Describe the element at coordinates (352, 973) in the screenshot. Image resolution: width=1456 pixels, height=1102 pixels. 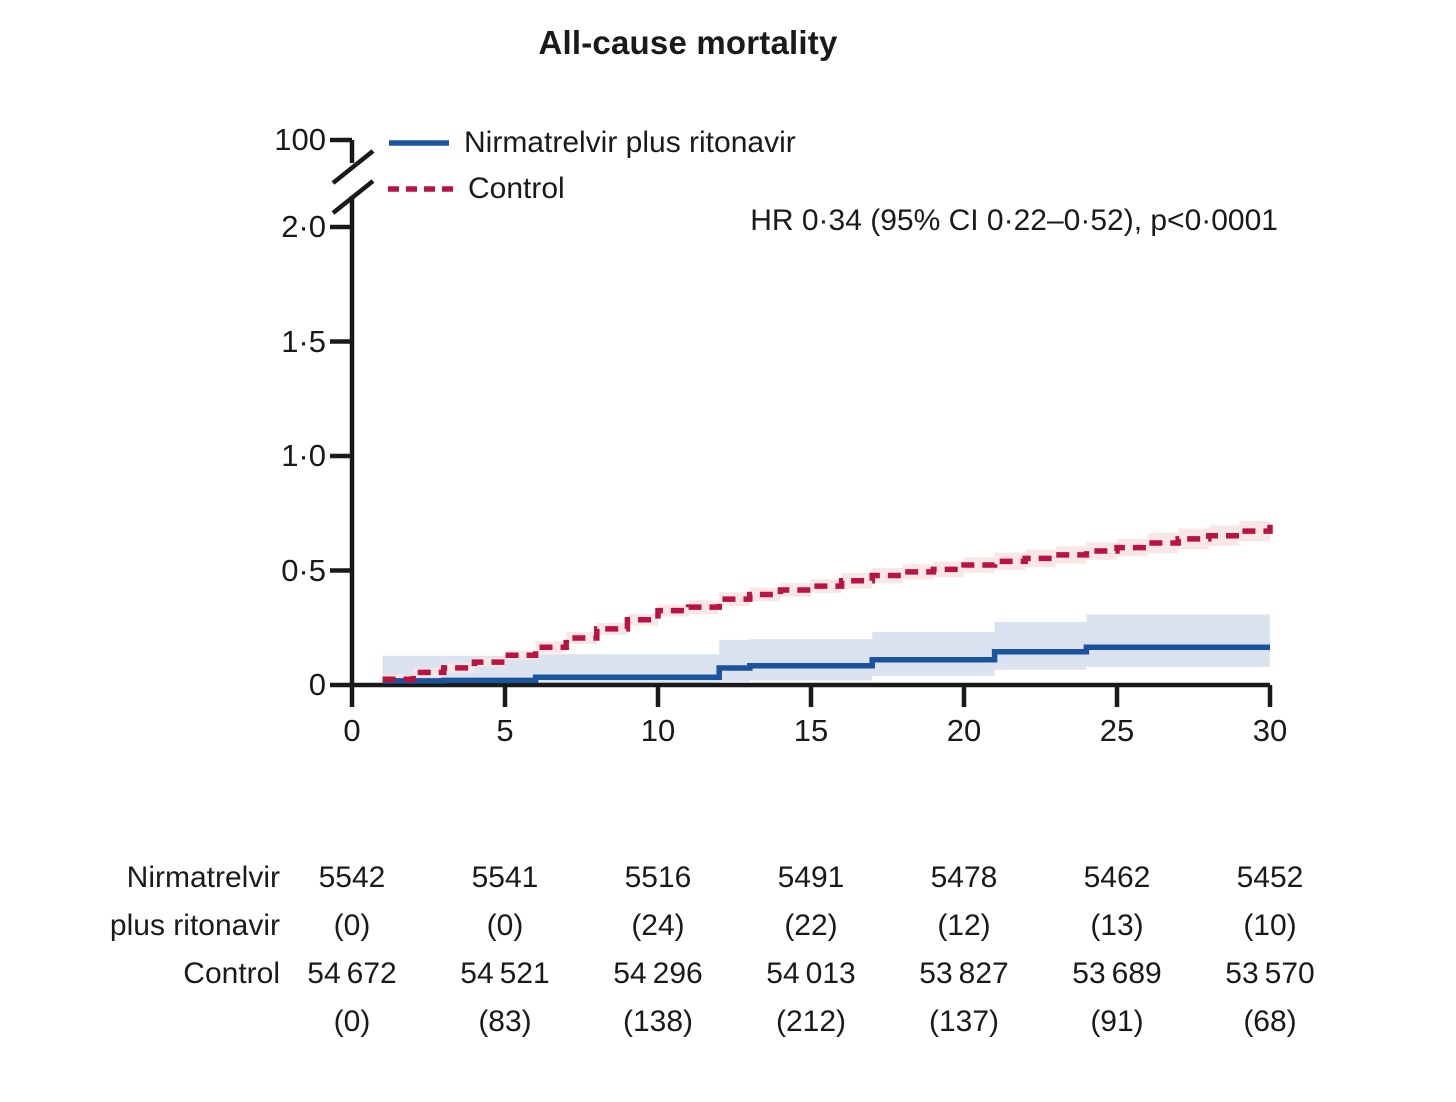
I see `risk-count-cell: 54 672` at that location.